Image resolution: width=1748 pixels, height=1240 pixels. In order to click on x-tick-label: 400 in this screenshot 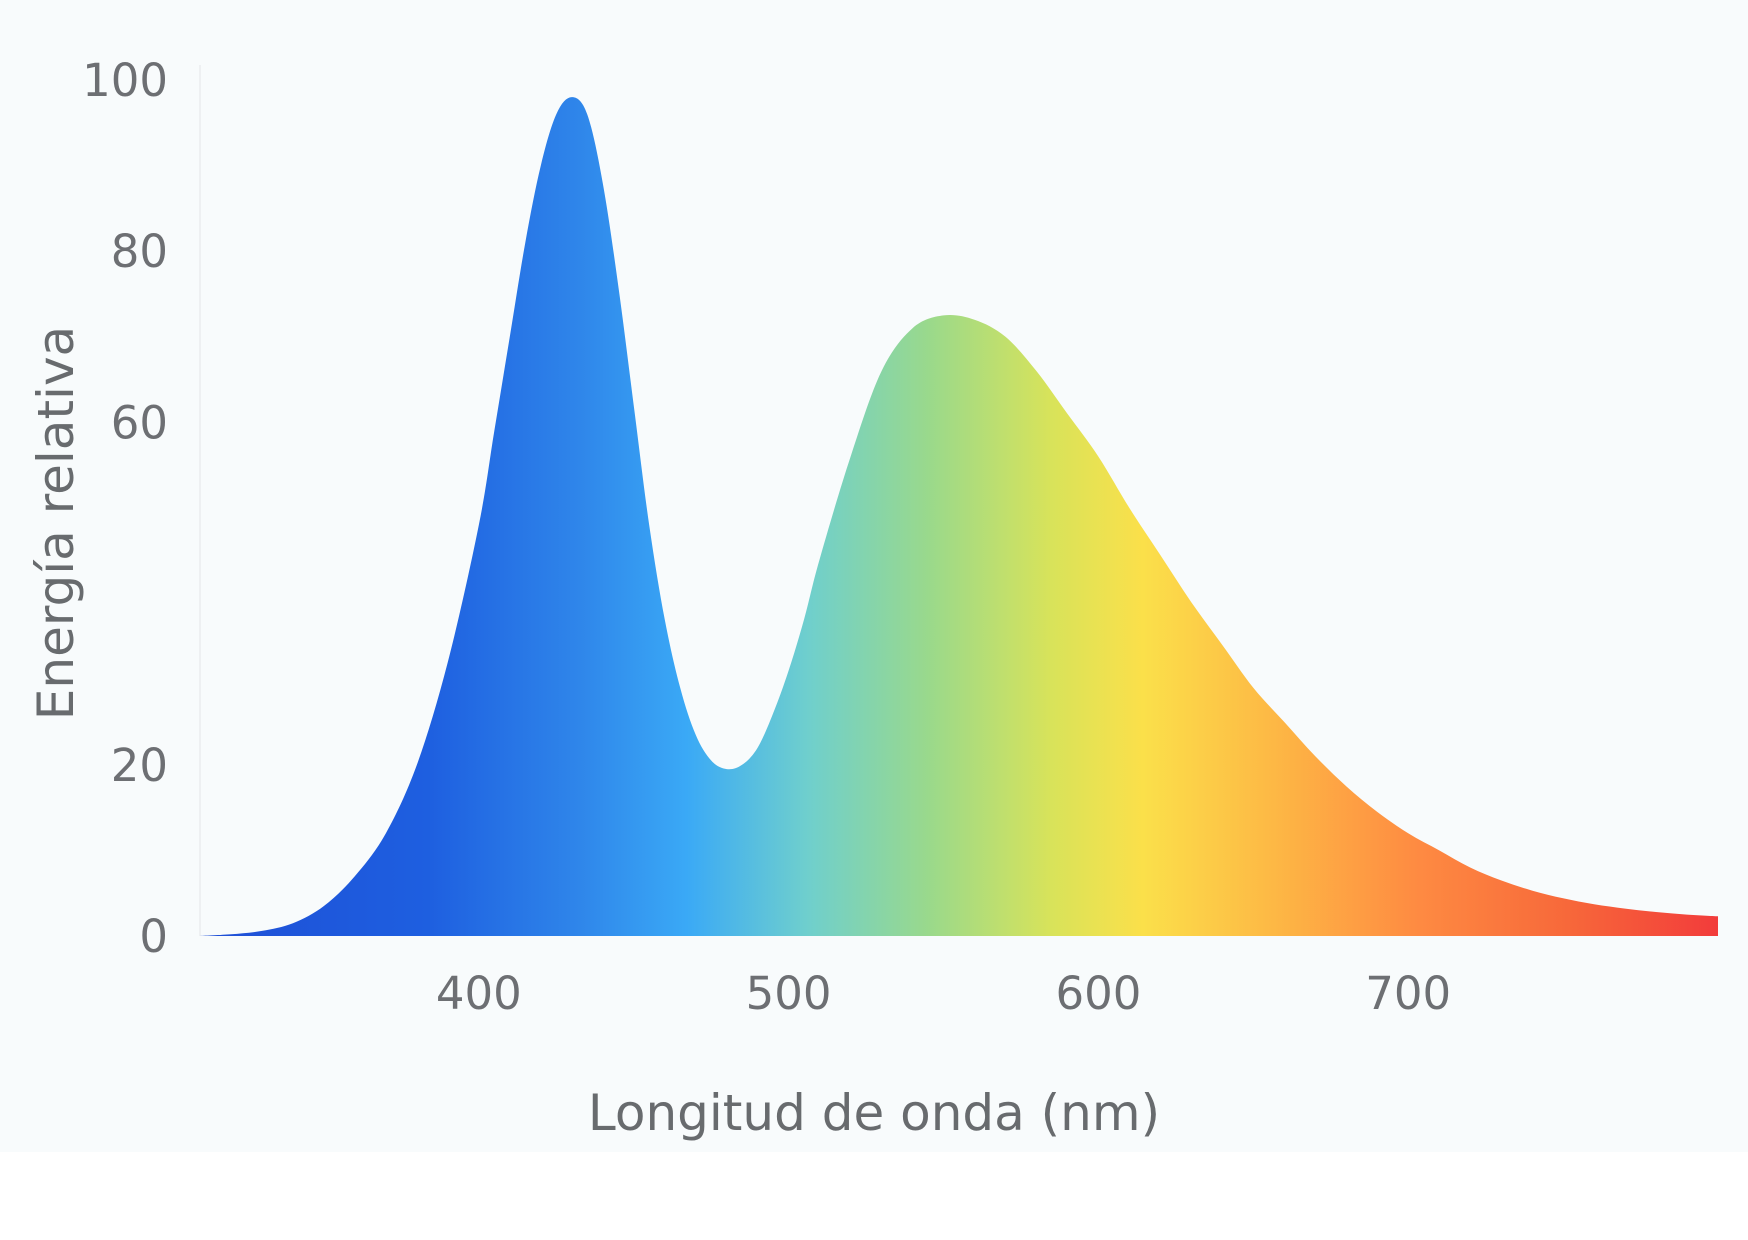, I will do `click(479, 993)`.